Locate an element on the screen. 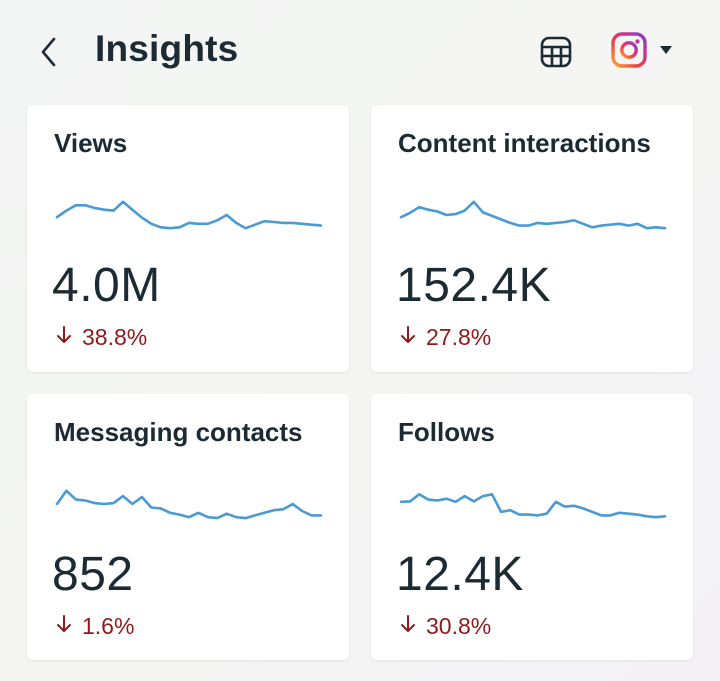 The image size is (720, 681). follows-sparkline is located at coordinates (533, 506).